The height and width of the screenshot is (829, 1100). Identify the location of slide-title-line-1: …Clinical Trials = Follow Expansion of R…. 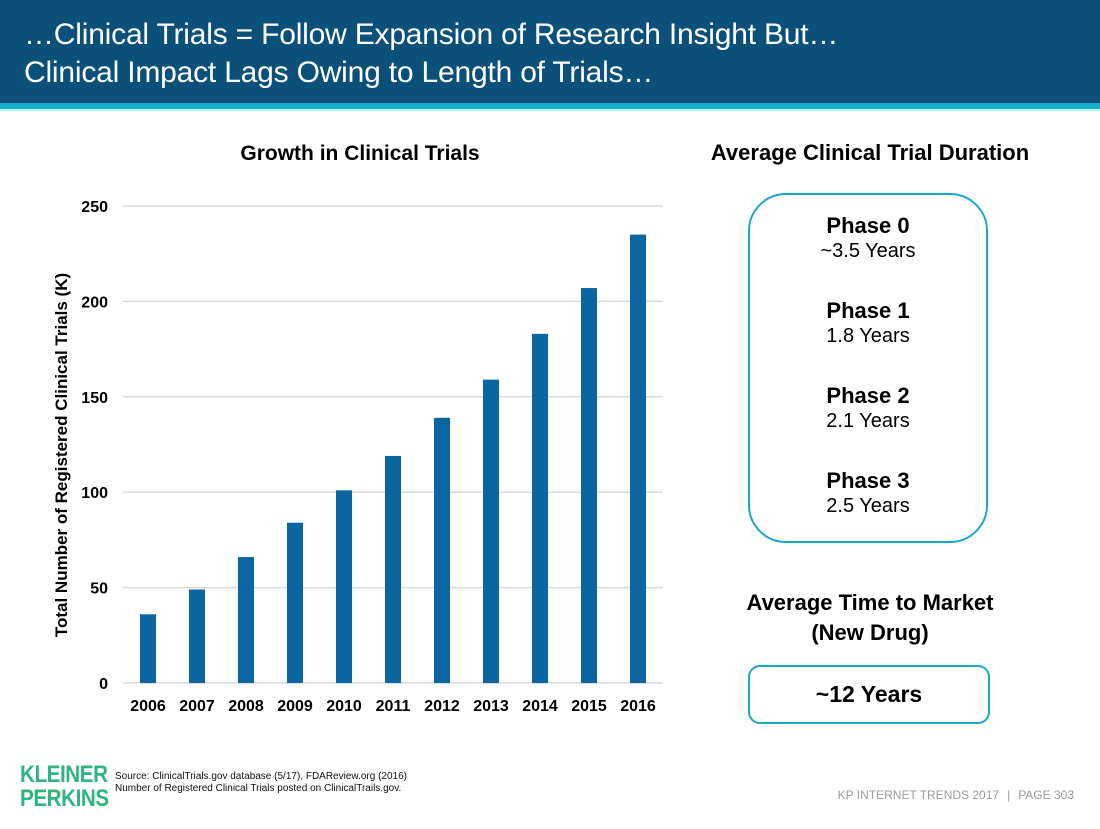
(431, 34).